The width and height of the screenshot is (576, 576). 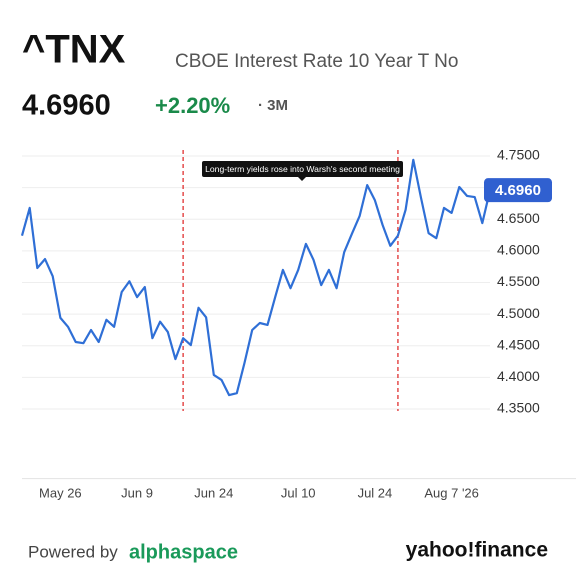 What do you see at coordinates (518, 408) in the screenshot?
I see `y-tick-label: 4.3500` at bounding box center [518, 408].